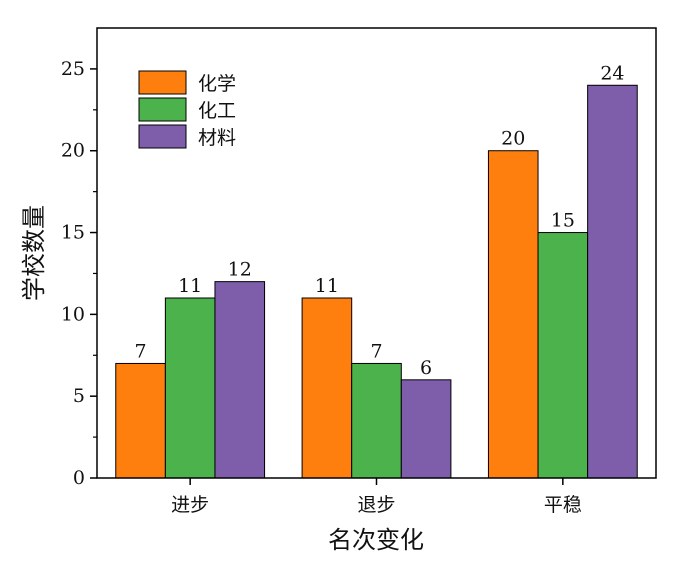 Image resolution: width=700 pixels, height=580 pixels. I want to click on data-label: 20, so click(513, 139).